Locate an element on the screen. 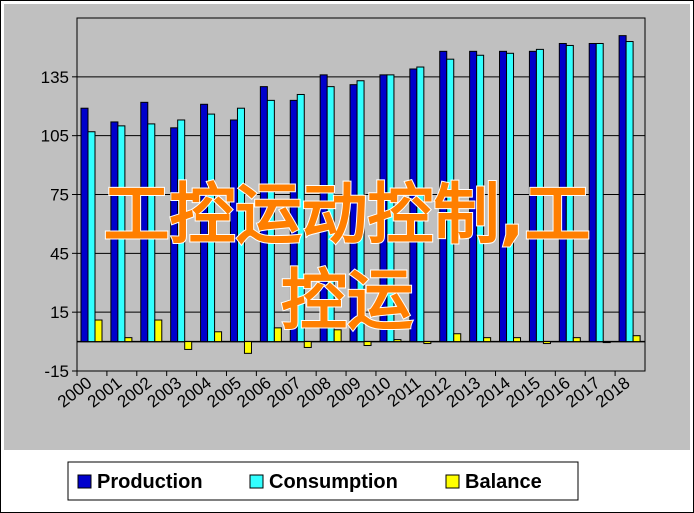  bar-consumption-2012 is located at coordinates (450, 200).